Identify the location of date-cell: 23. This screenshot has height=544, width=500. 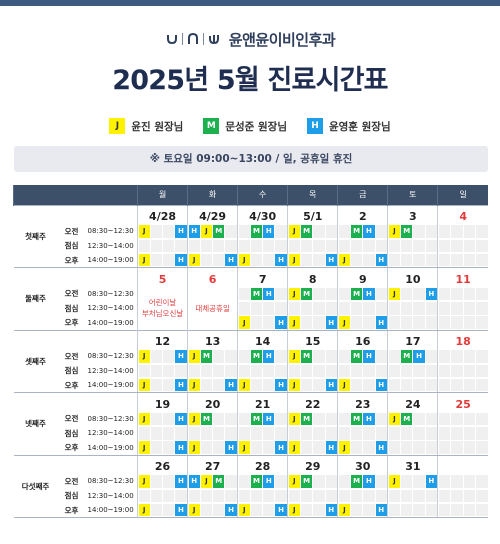
(362, 402).